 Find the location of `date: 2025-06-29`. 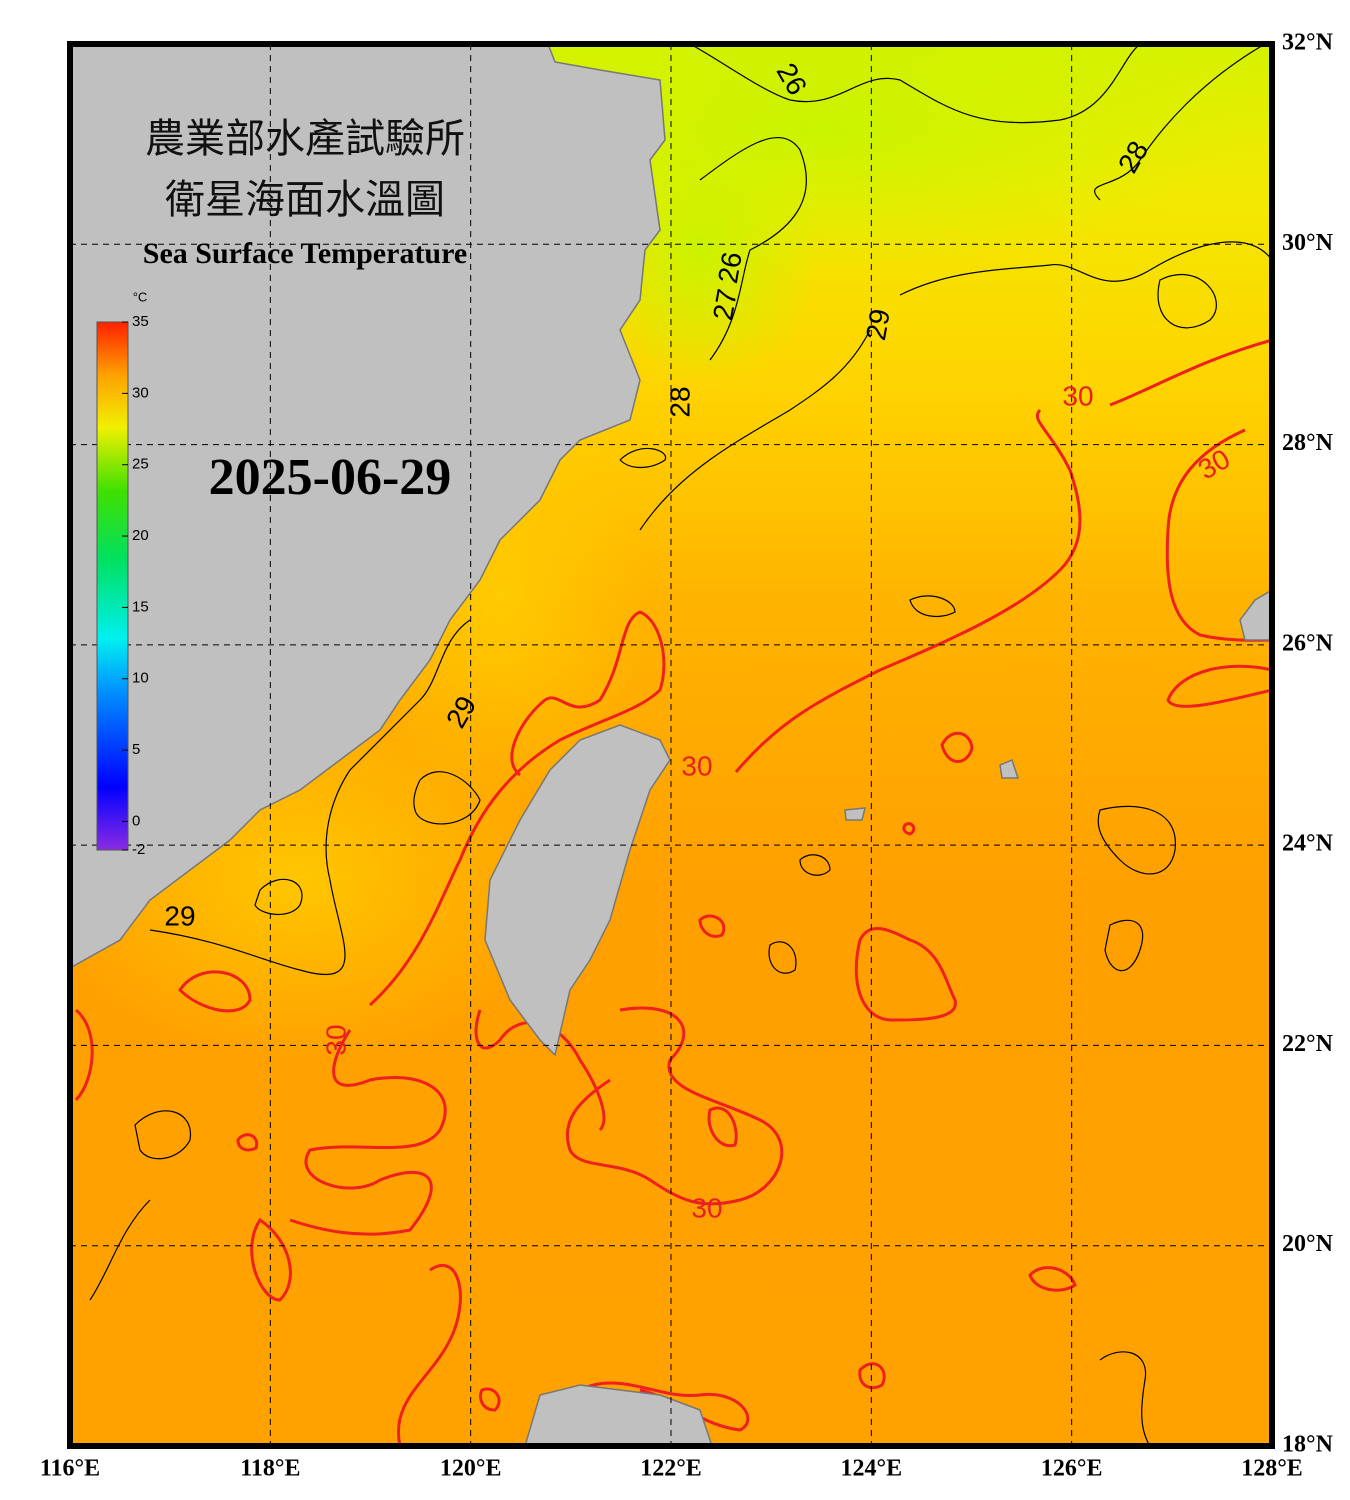

date: 2025-06-29 is located at coordinates (330, 477).